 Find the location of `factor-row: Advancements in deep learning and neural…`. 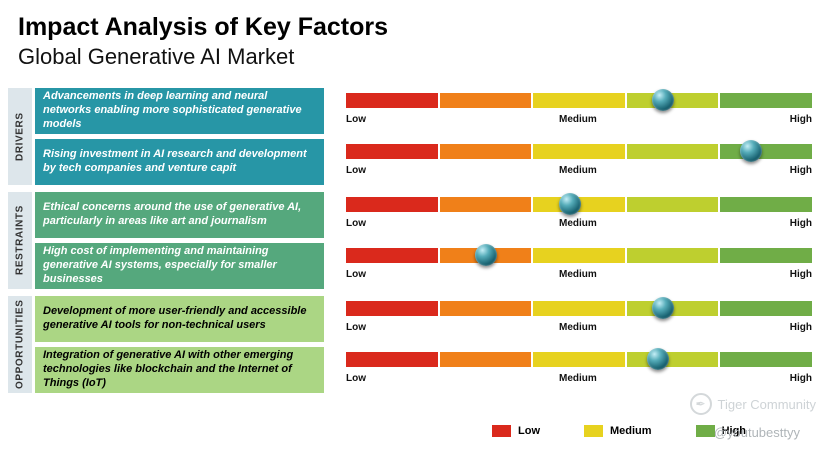

factor-row: Advancements in deep learning and neural… is located at coordinates (423, 111).